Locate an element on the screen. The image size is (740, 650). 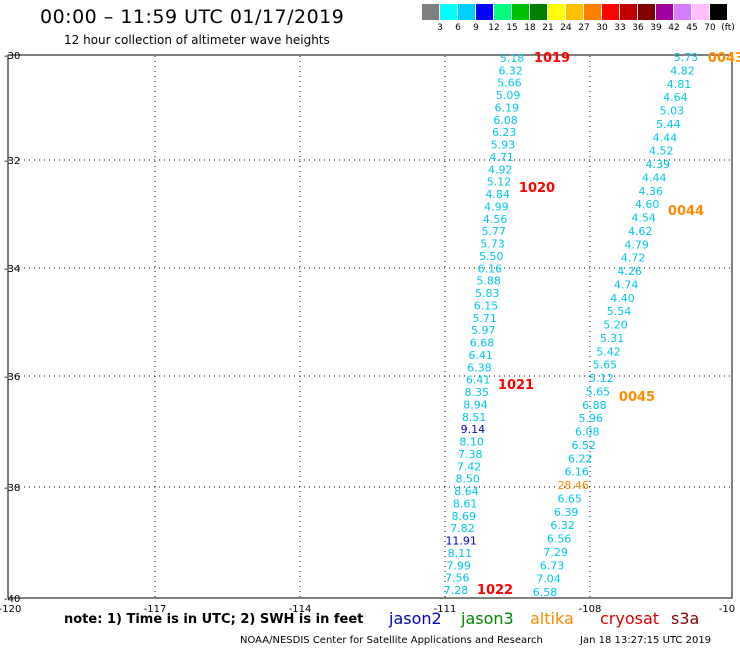
wave-height-value: 4.39 is located at coordinates (658, 164).